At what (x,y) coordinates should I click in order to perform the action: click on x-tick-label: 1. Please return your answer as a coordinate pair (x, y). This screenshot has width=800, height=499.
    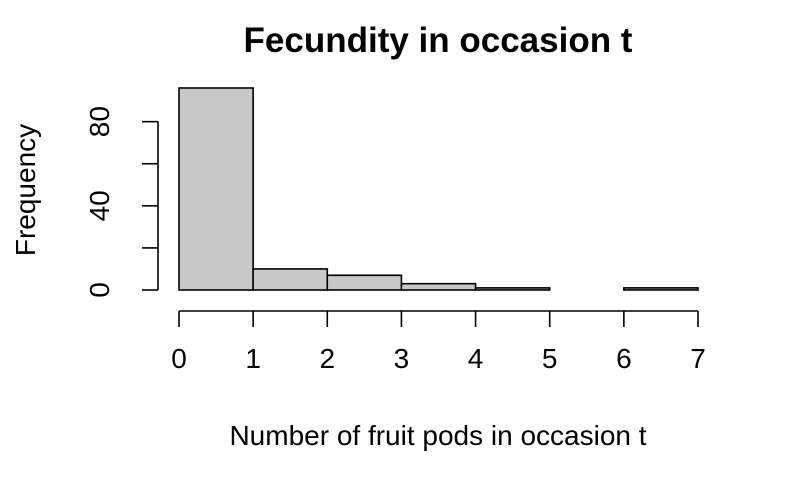
    Looking at the image, I should click on (253, 358).